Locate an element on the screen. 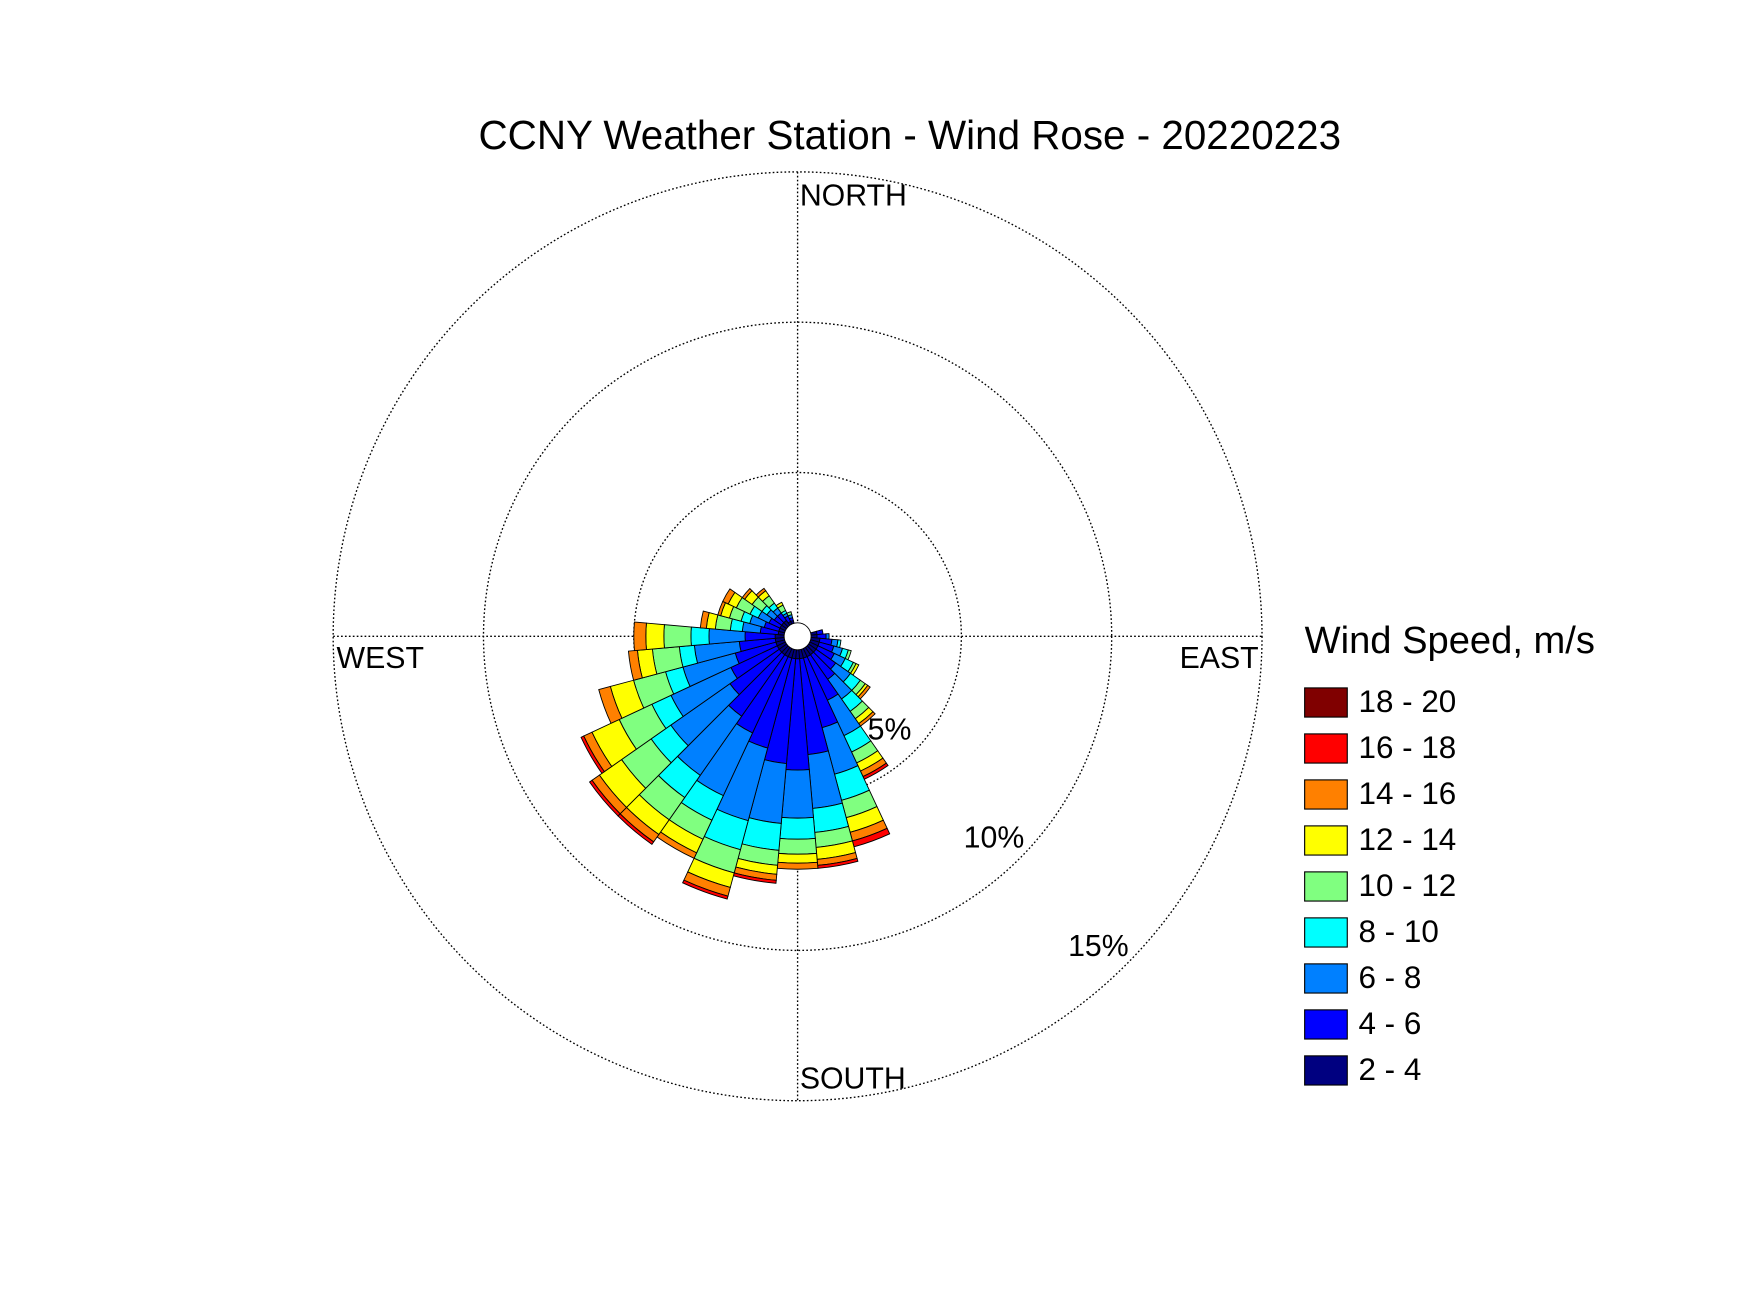 This screenshot has height=1313, width=1750. center-hole is located at coordinates (797, 636).